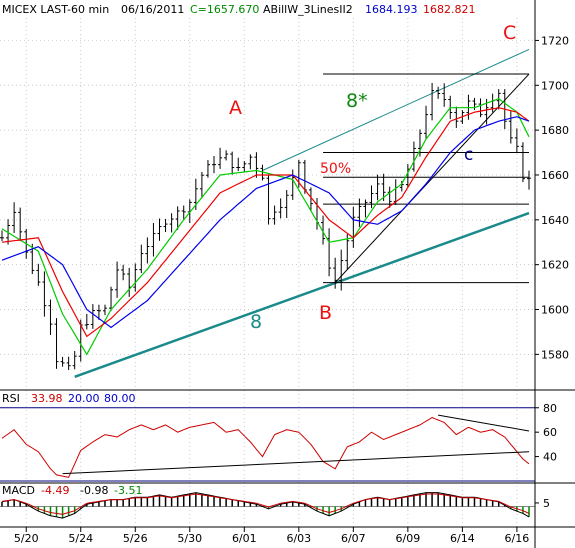 The width and height of the screenshot is (575, 548). Describe the element at coordinates (94, 490) in the screenshot. I see `macd-value-2: -0.98` at that location.